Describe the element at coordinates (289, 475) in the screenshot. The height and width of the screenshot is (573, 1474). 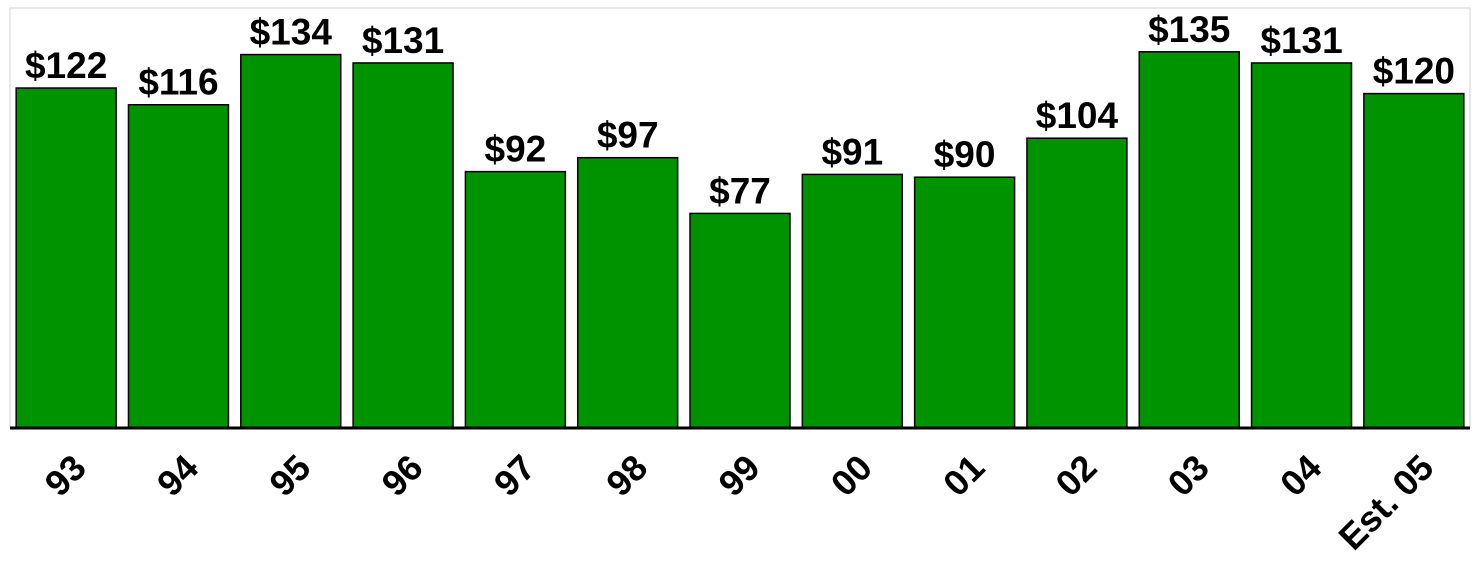
I see `x-tick-label: 95` at that location.